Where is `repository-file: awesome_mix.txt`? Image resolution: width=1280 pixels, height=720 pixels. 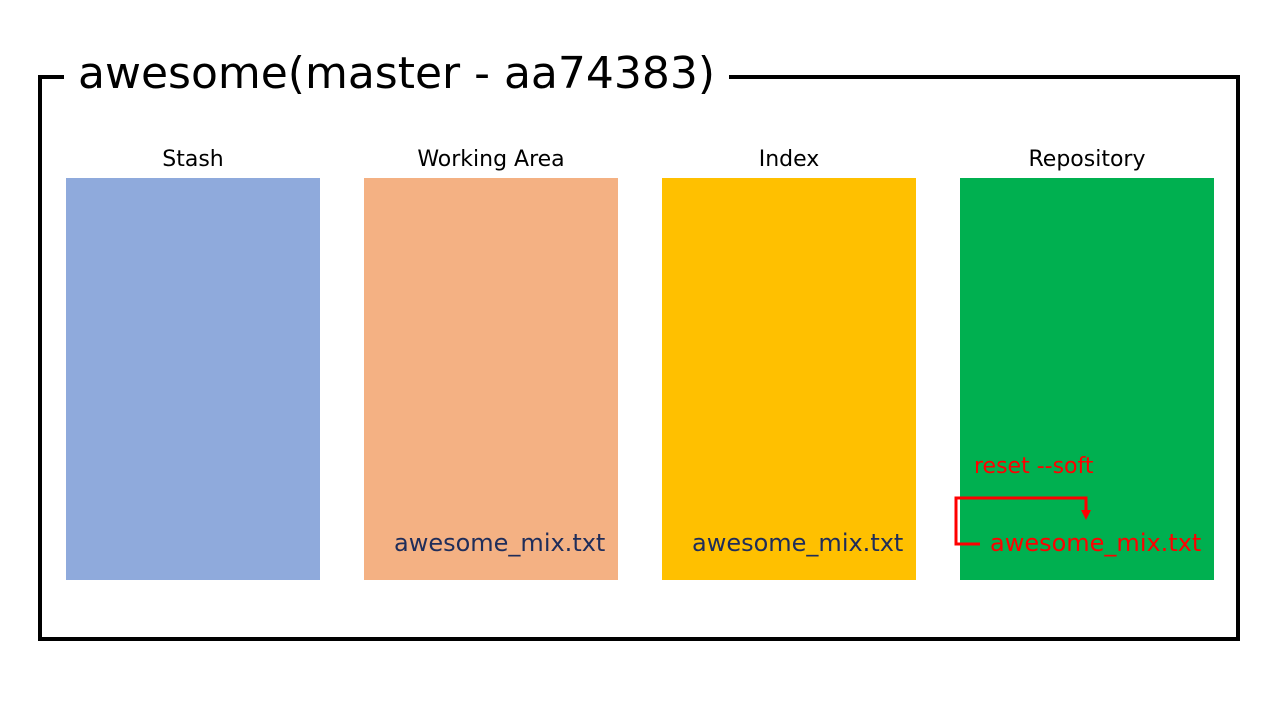 repository-file: awesome_mix.txt is located at coordinates (1096, 543).